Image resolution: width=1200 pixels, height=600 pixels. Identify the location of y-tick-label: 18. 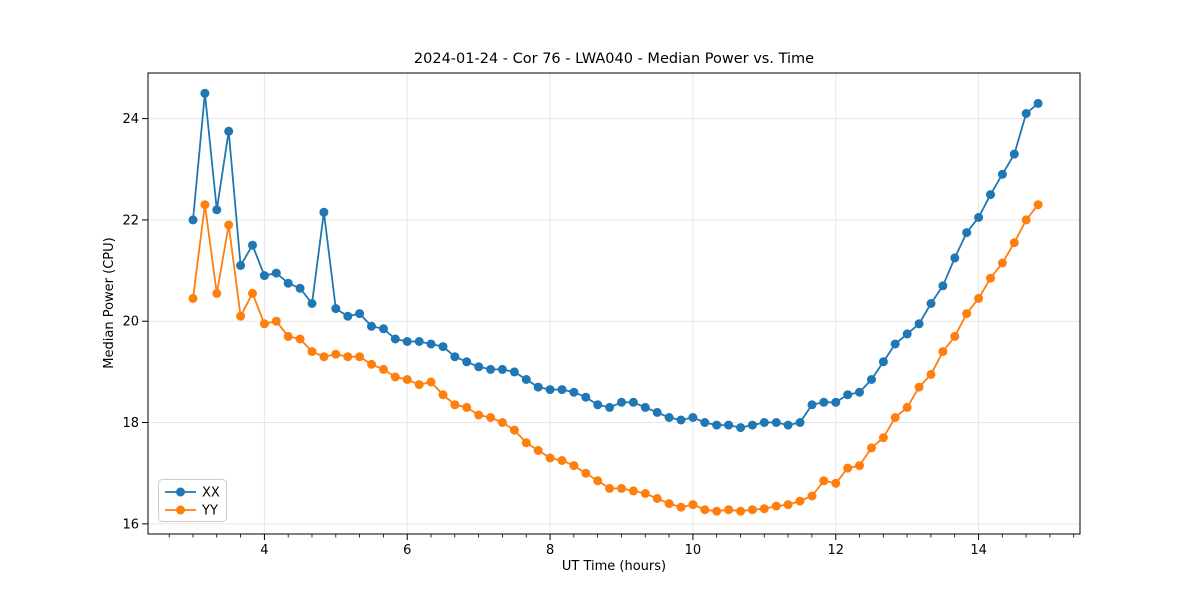
(130, 423).